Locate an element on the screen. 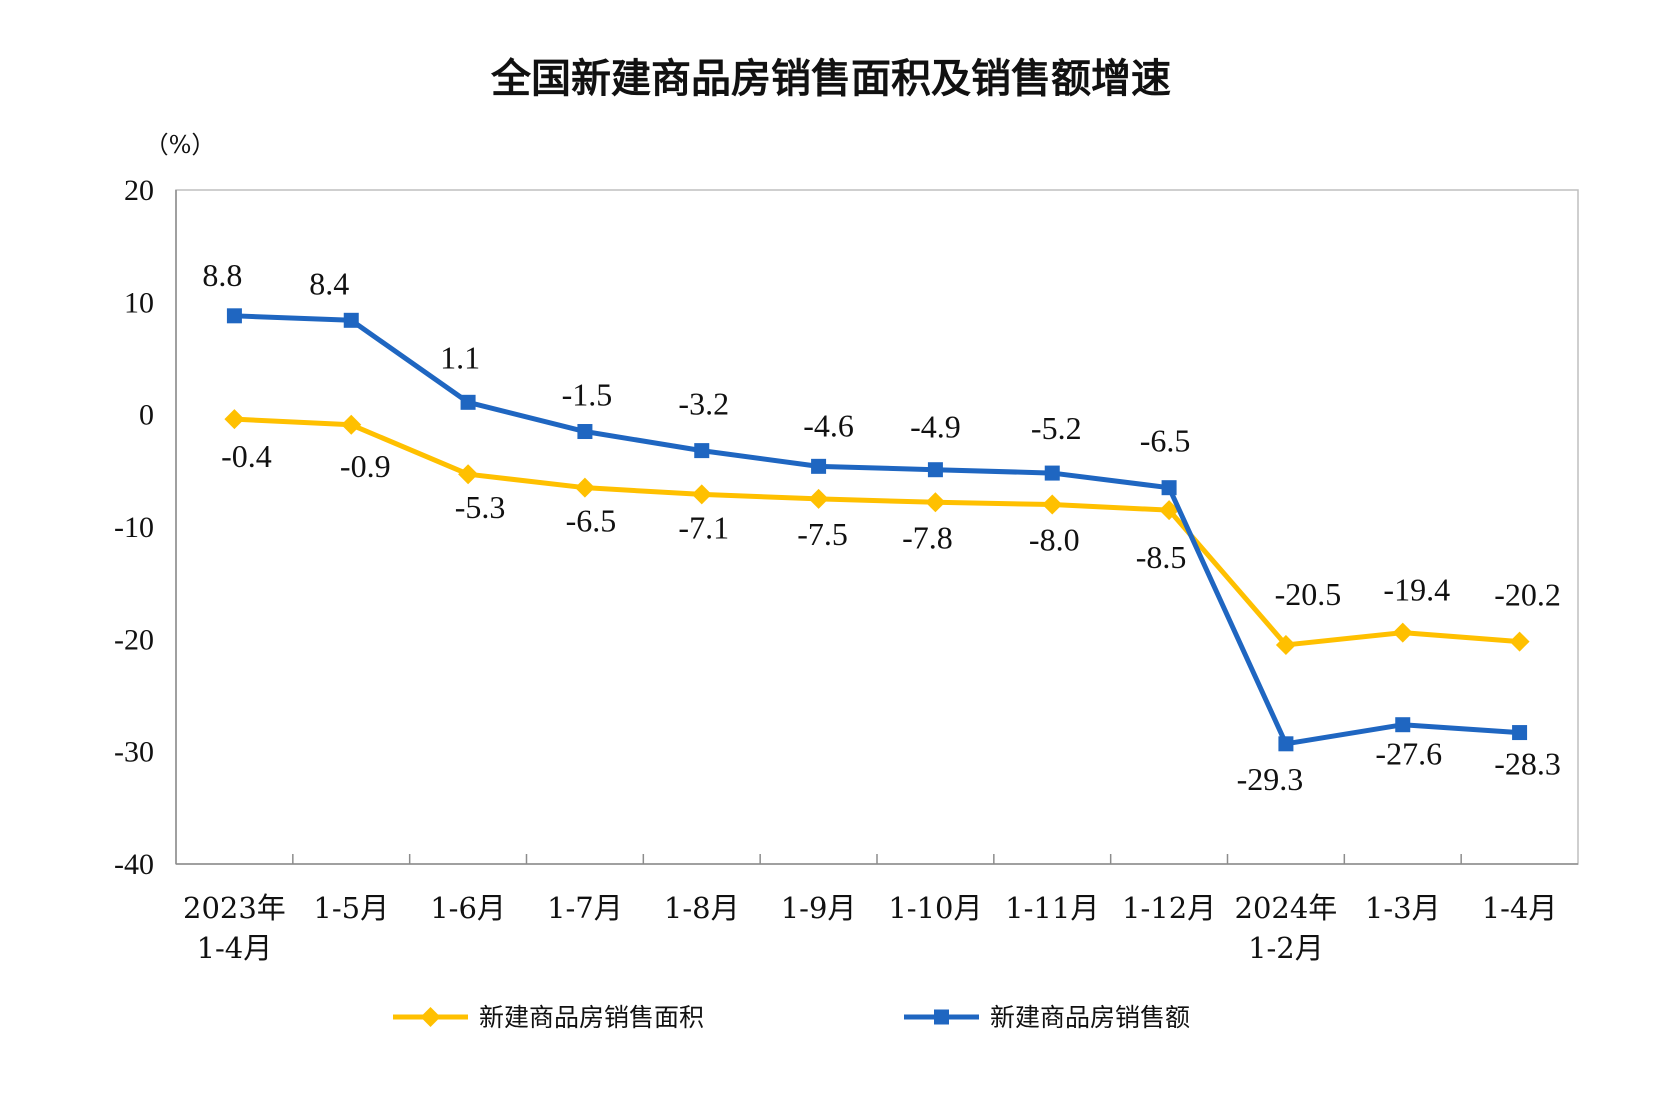  data-label: -7.8 is located at coordinates (927, 537).